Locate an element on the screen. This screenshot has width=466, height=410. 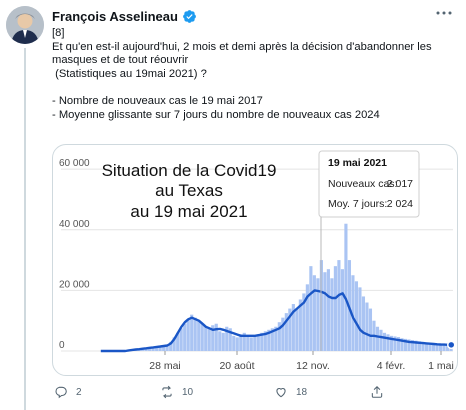
retweet-button: 10 is located at coordinates (176, 392).